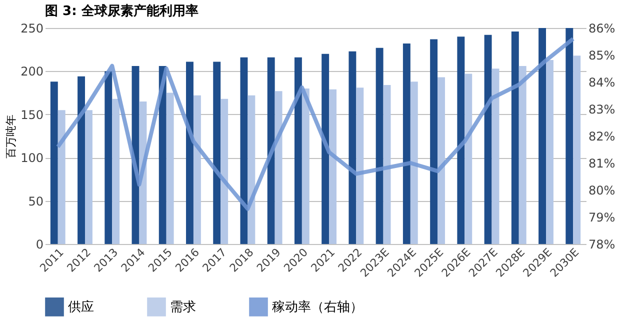 This screenshot has width=620, height=324. I want to click on y2-tick-label: 80%, so click(602, 191).